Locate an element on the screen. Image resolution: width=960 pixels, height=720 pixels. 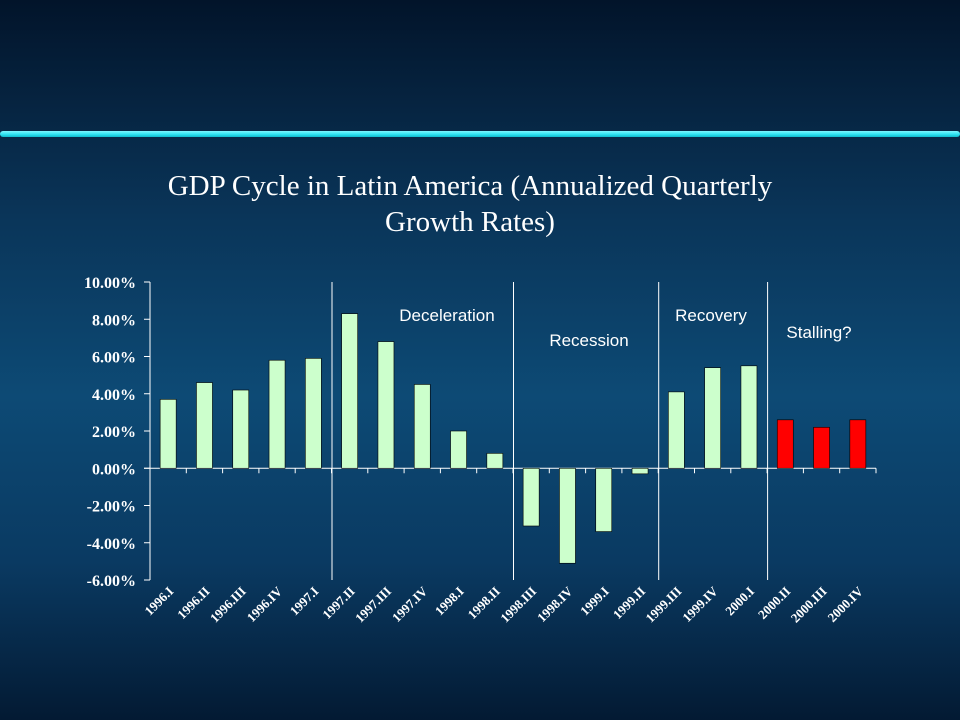
x-tick-label: 1999.IV is located at coordinates (700, 604).